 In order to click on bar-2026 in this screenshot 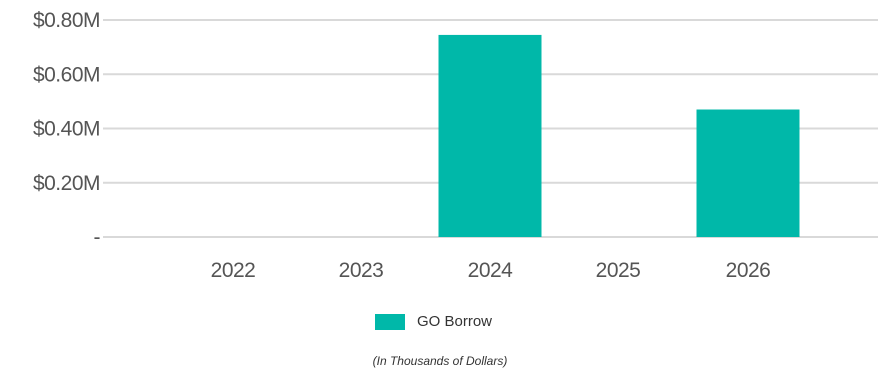, I will do `click(748, 173)`.